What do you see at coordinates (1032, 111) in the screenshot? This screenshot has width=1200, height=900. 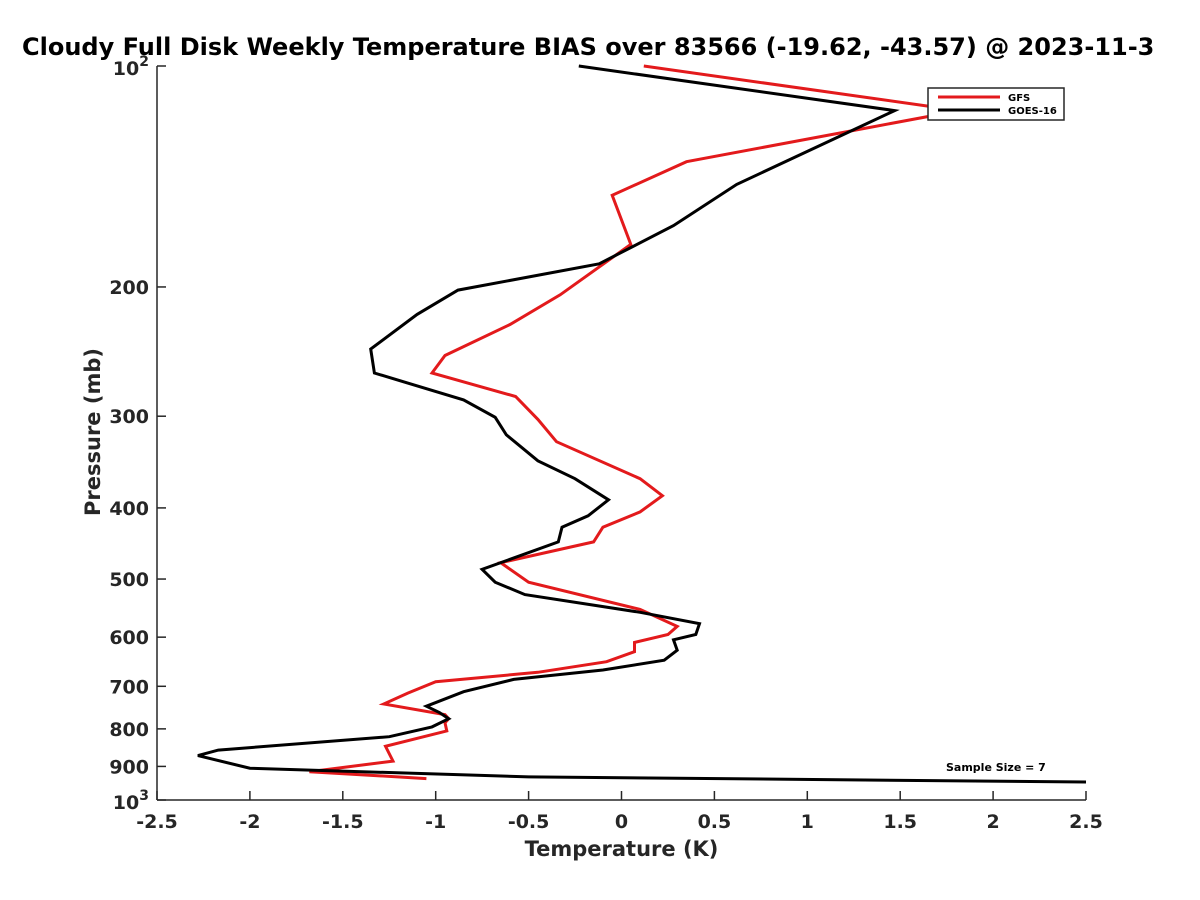 I see `legend-label: GOES-16` at bounding box center [1032, 111].